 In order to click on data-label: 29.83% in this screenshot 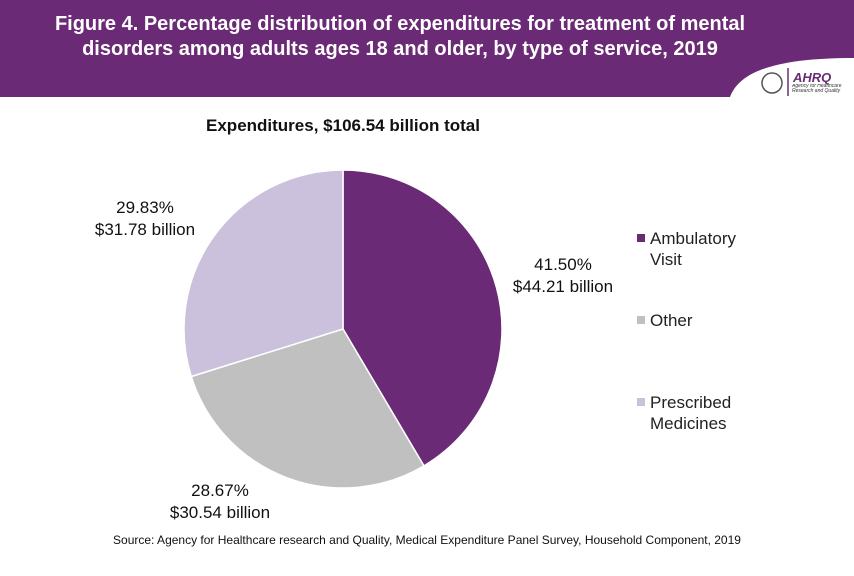, I will do `click(145, 207)`.